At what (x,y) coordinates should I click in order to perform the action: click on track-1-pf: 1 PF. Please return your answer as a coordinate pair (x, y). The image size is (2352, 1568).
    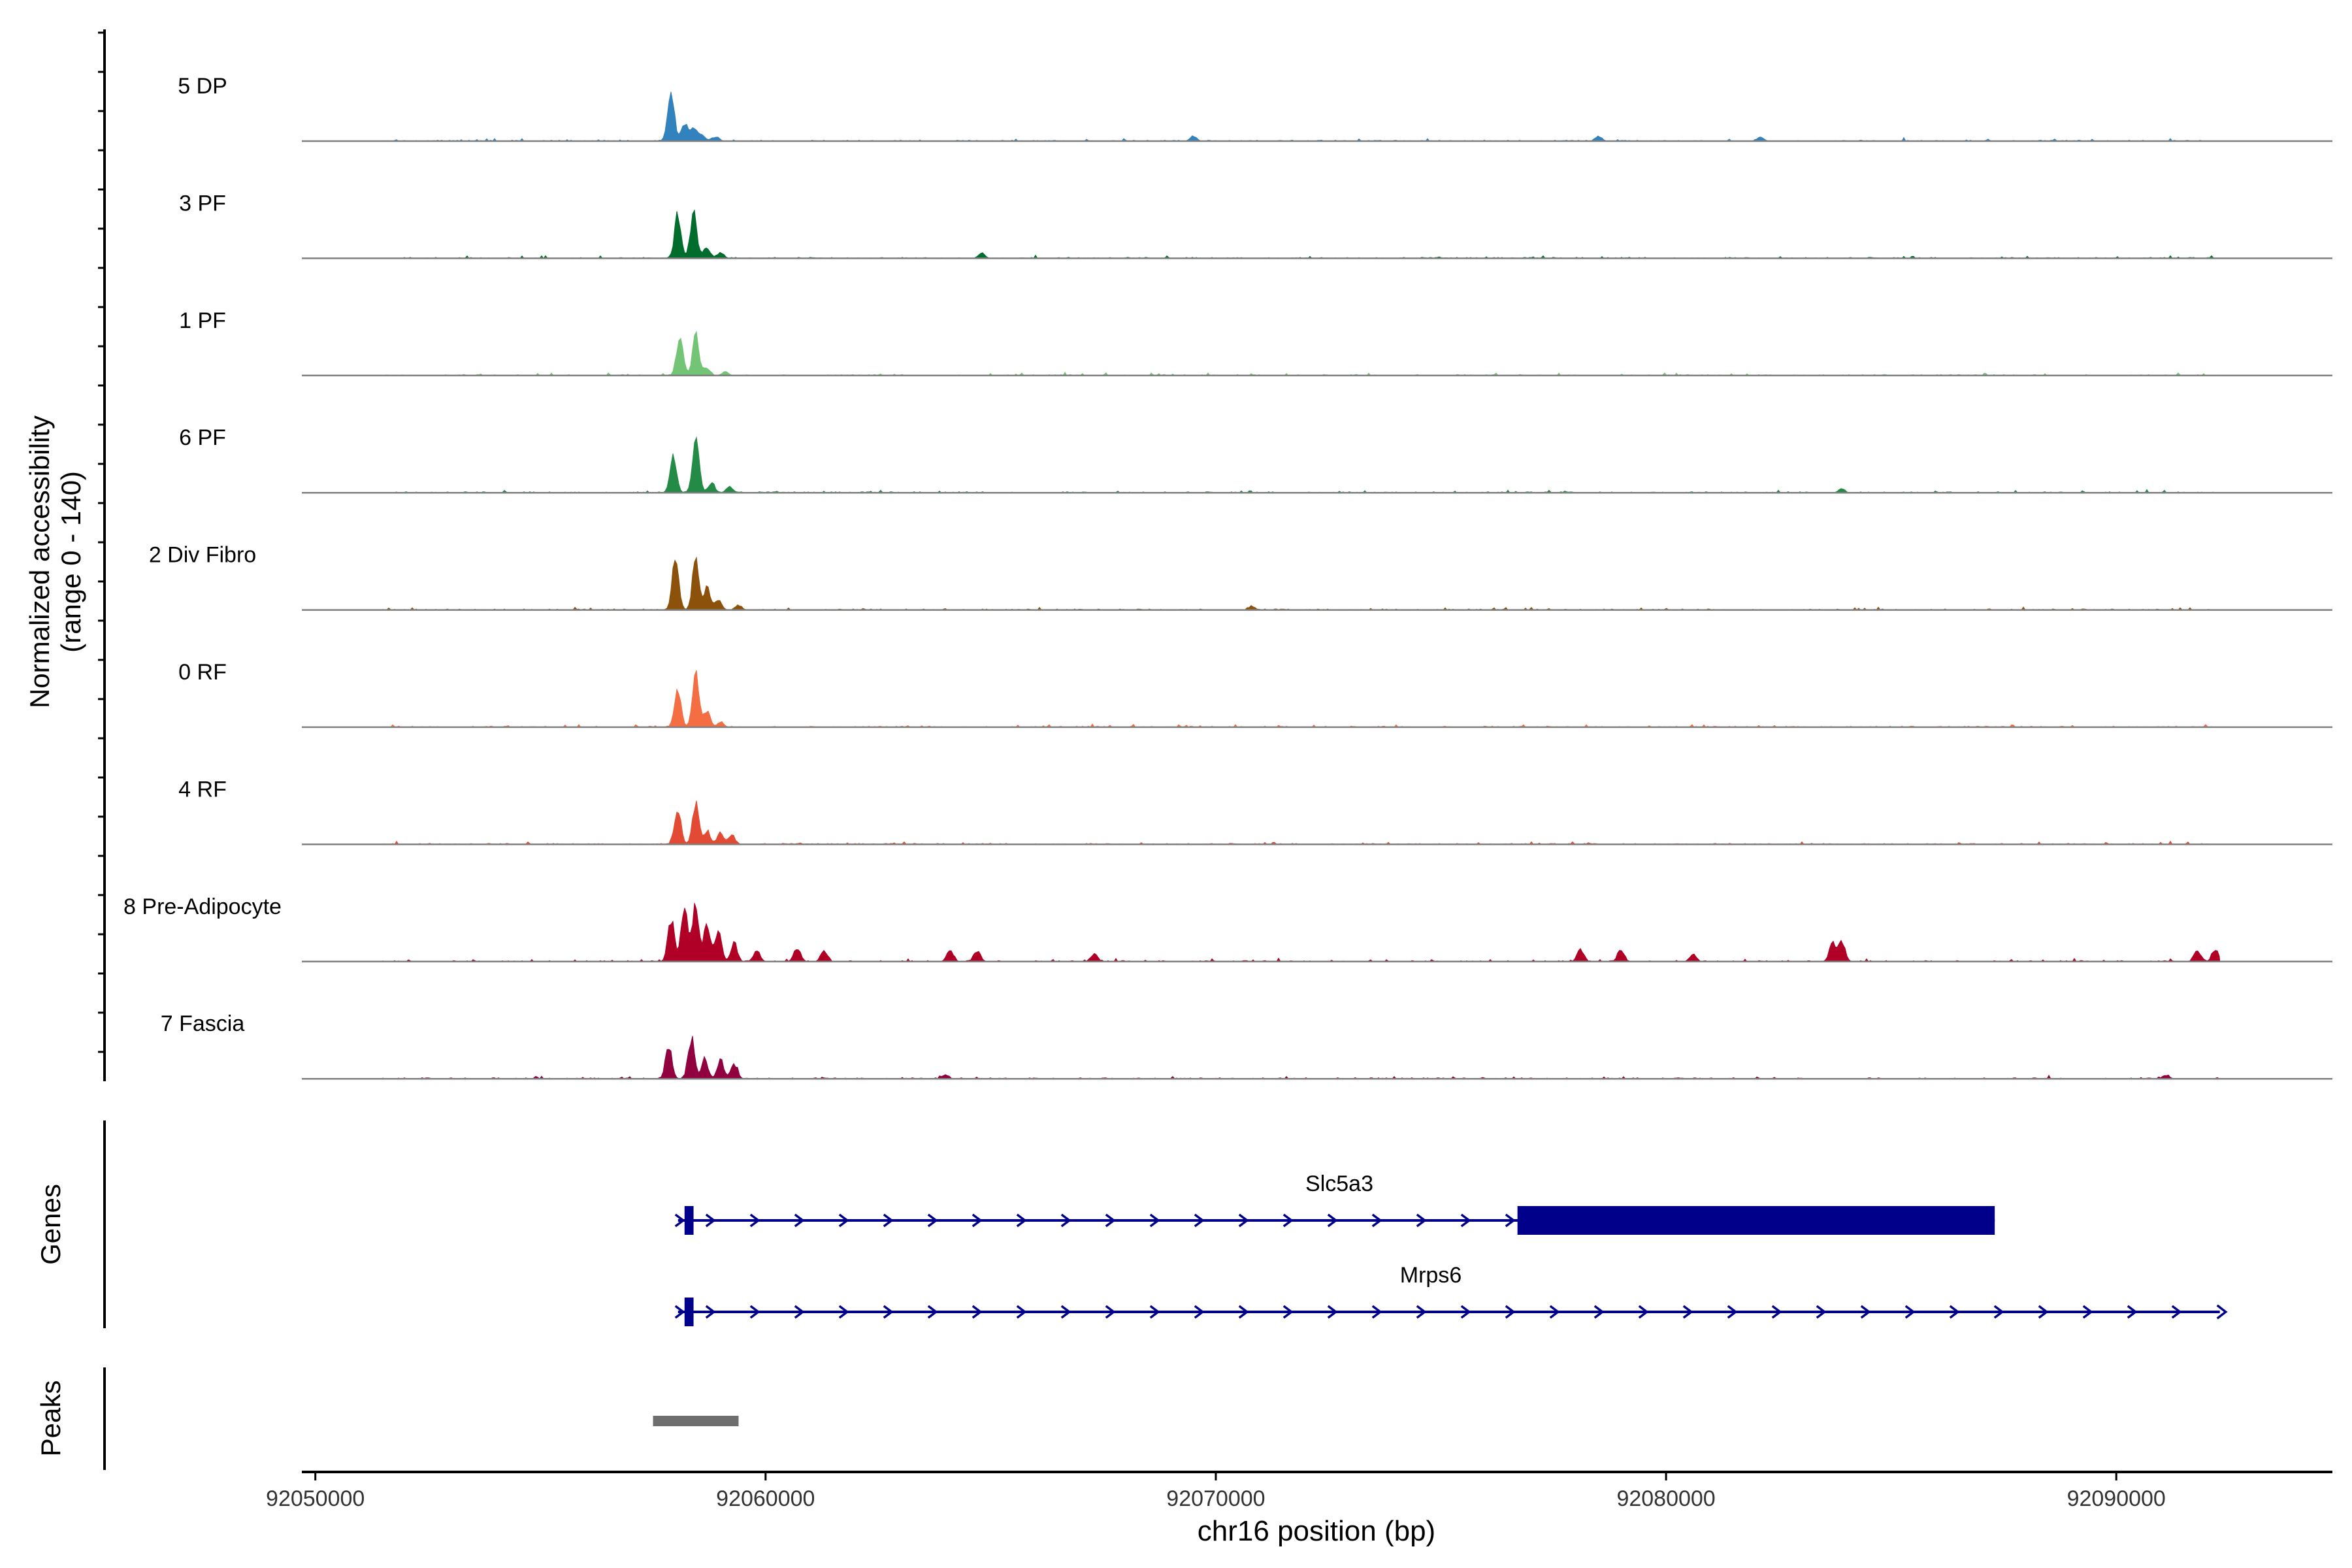
    Looking at the image, I should click on (1255, 342).